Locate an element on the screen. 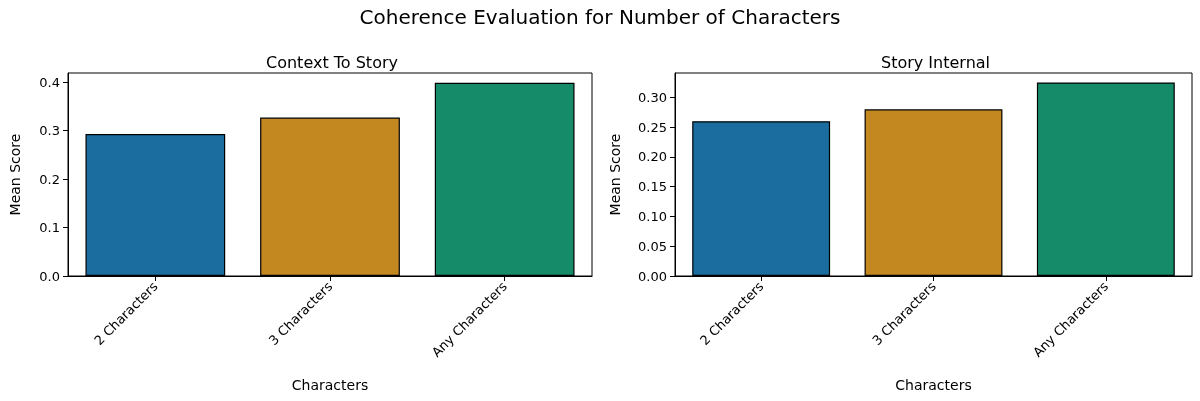  y-tick-label: 0.25 is located at coordinates (652, 127).